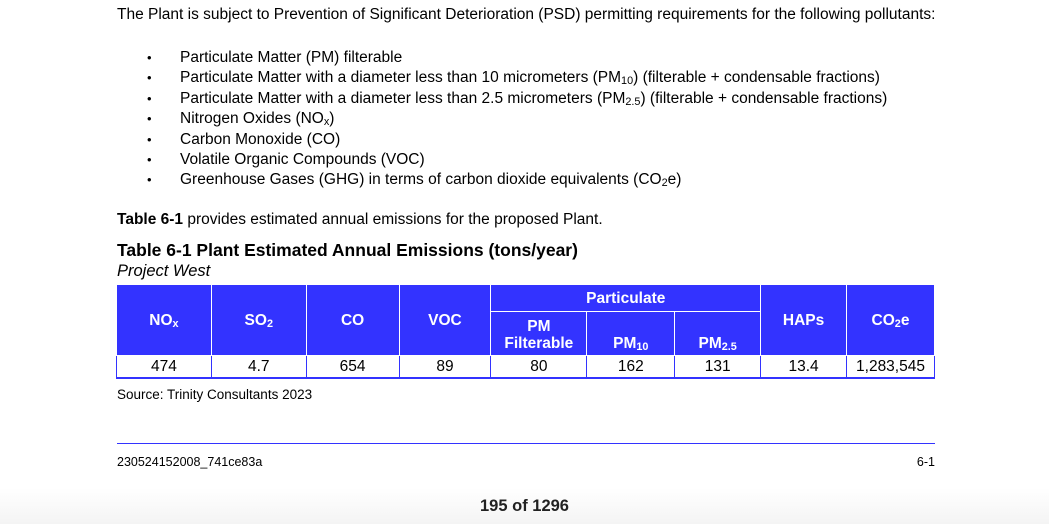  Describe the element at coordinates (803, 320) in the screenshot. I see `col-header-haps: HAPs` at that location.